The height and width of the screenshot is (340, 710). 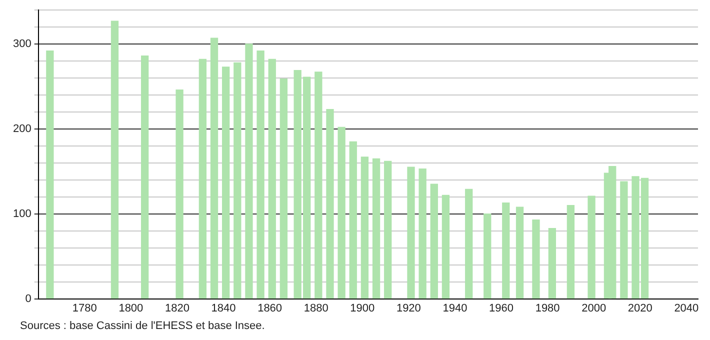 I want to click on y-tick-label: 0, so click(x=28, y=298).